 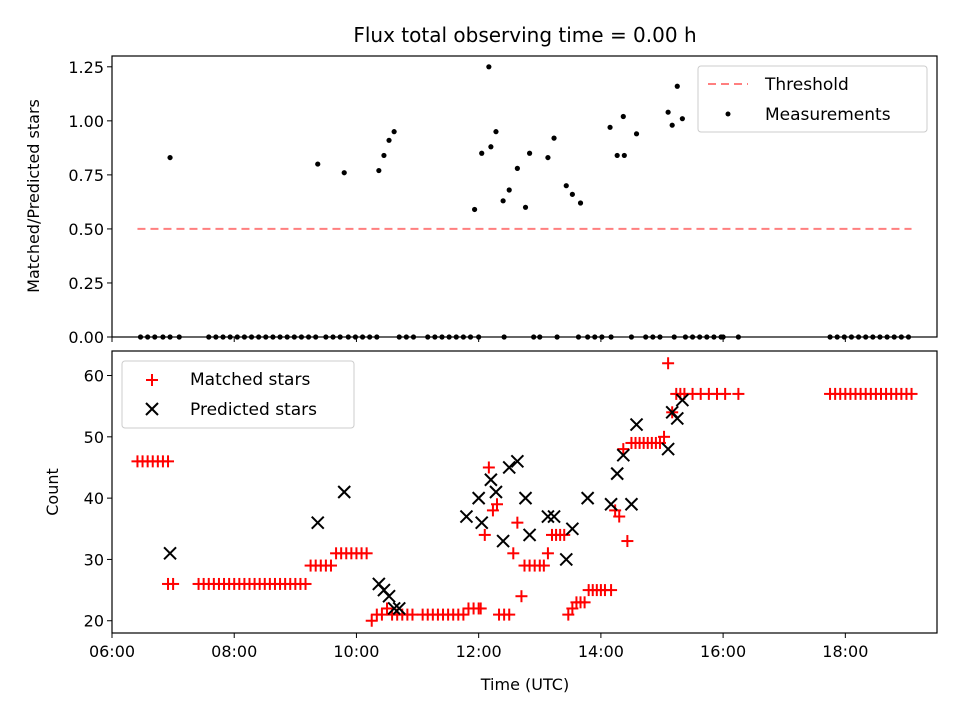 What do you see at coordinates (86, 67) in the screenshot?
I see `top-y-tick-label: 1.25` at bounding box center [86, 67].